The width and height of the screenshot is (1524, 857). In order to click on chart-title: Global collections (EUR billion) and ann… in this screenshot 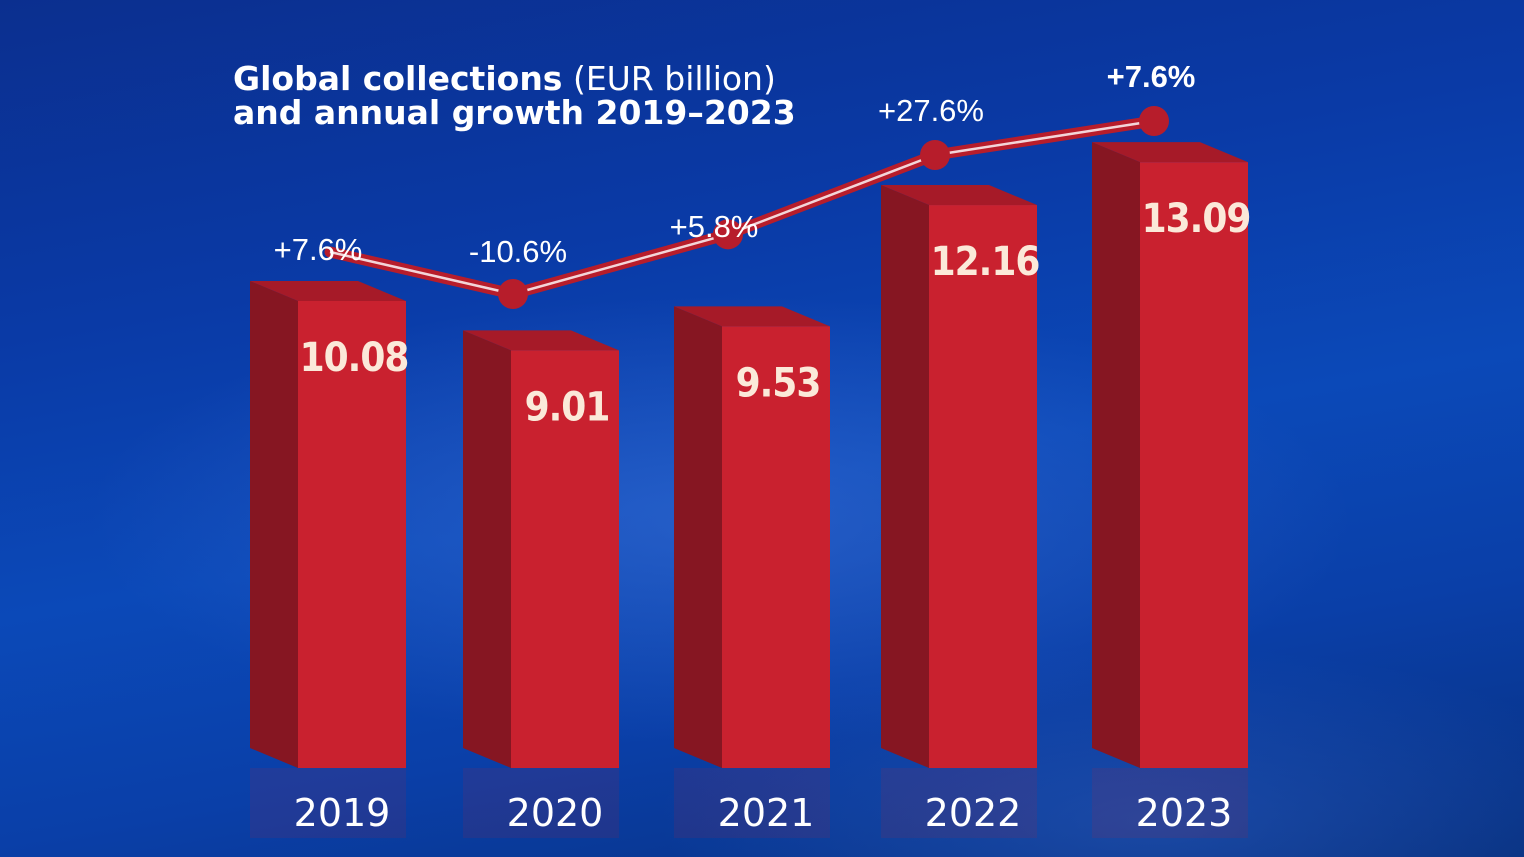, I will do `click(514, 96)`.